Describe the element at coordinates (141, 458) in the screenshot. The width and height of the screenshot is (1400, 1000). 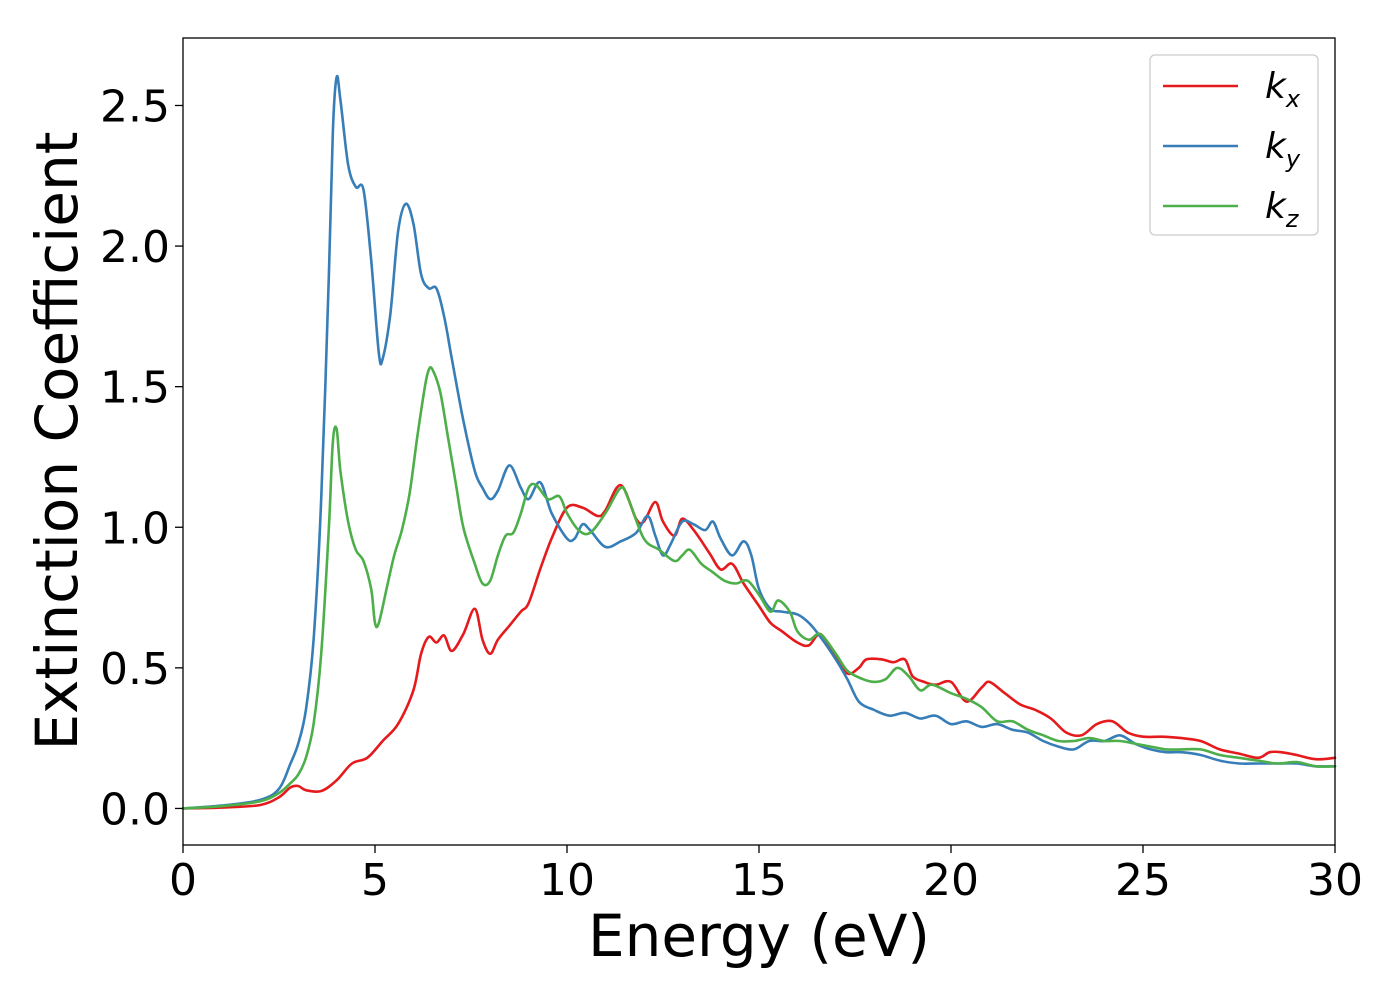
I see `y-axis-ticks: 0.0 0.5 1.0 1.5 2.0 2.5` at that location.